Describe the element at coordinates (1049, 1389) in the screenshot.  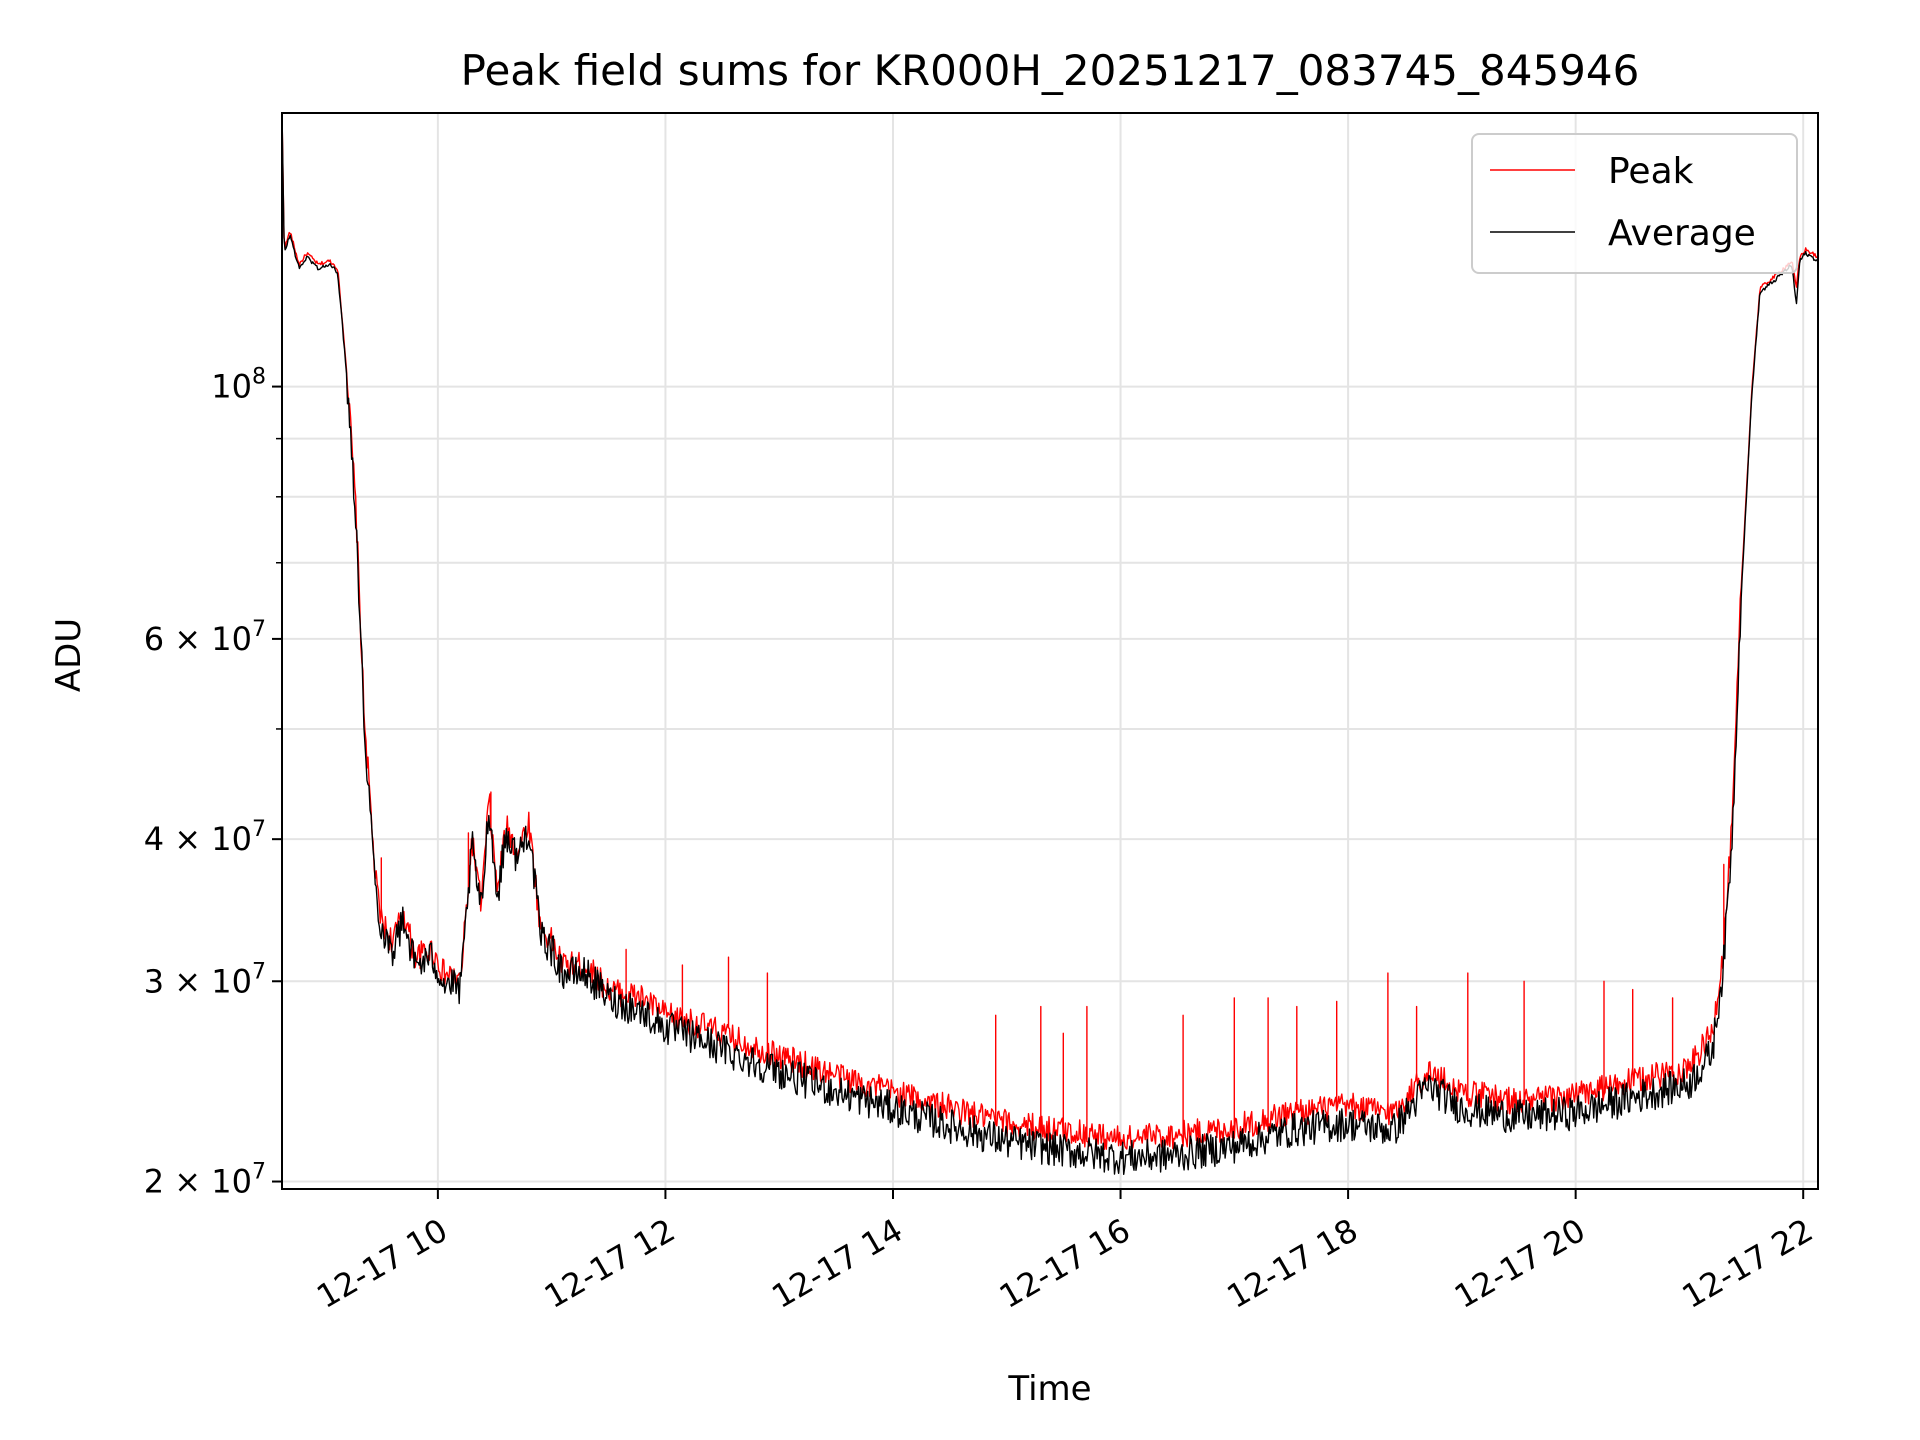
I see `x-axis-label: Time` at that location.